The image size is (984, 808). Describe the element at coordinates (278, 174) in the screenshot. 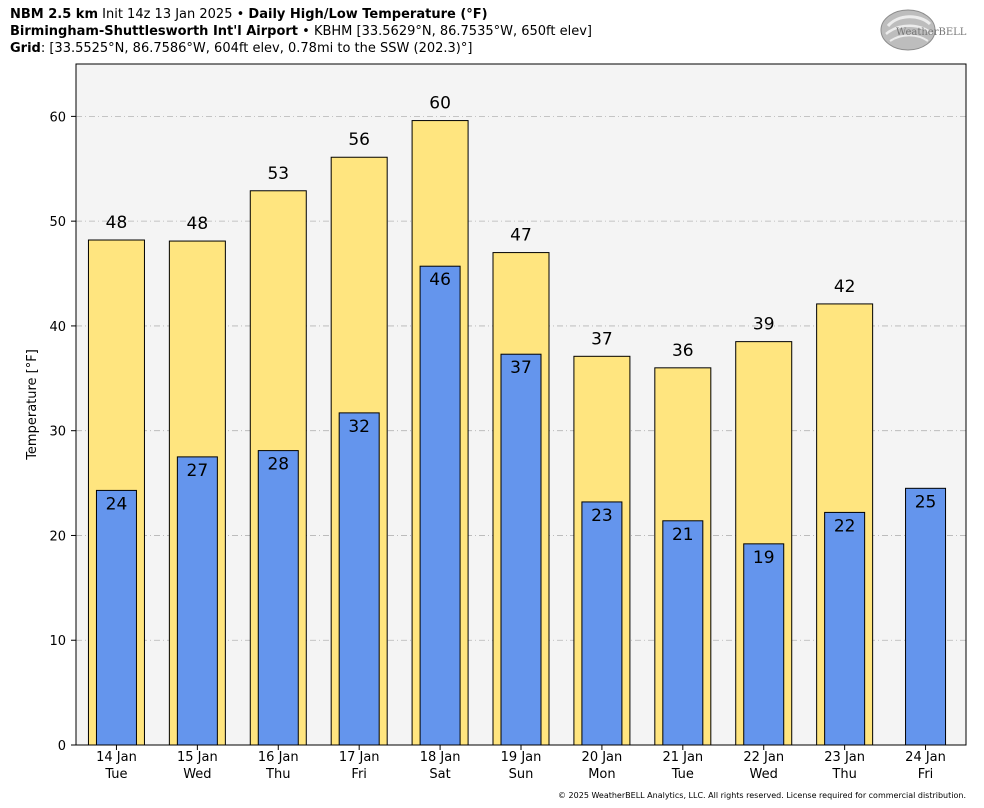

I see `high-temp-label: 53` at that location.